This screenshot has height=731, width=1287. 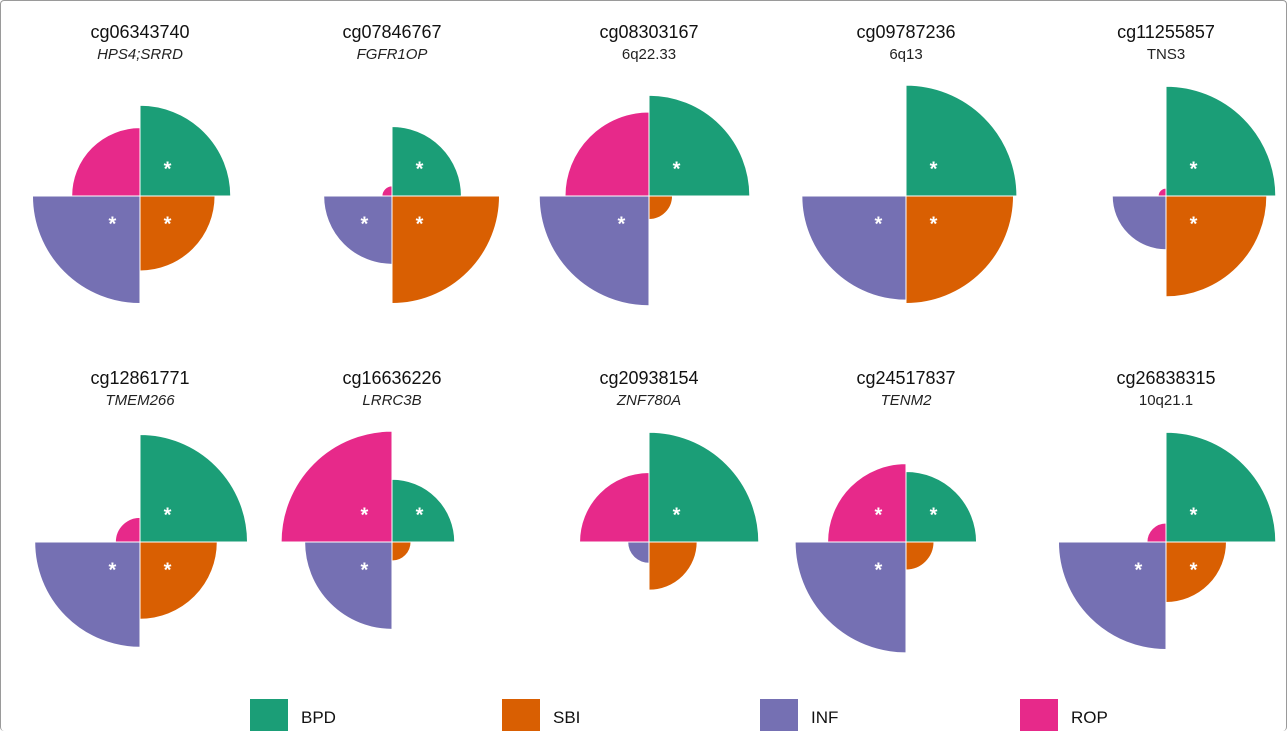 What do you see at coordinates (541, 715) in the screenshot?
I see `legend-item-sbi: SBI` at bounding box center [541, 715].